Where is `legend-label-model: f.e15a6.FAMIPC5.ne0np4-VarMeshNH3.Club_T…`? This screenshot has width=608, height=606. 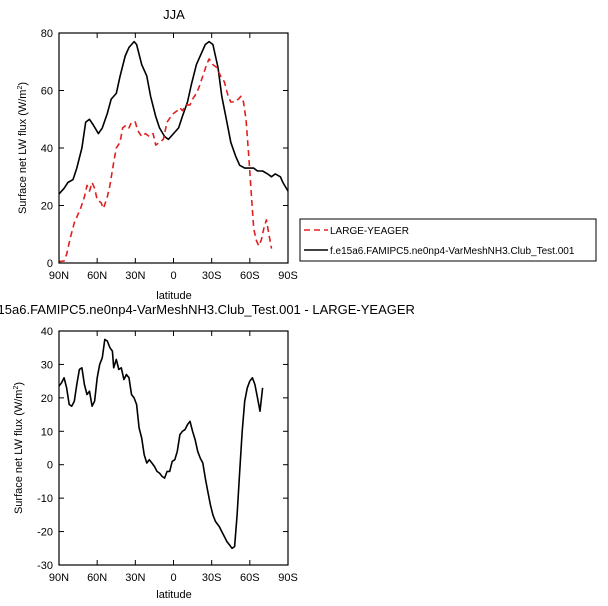
legend-label-model: f.e15a6.FAMIPC5.ne0np4-VarMeshNH3.Club_T… is located at coordinates (452, 251).